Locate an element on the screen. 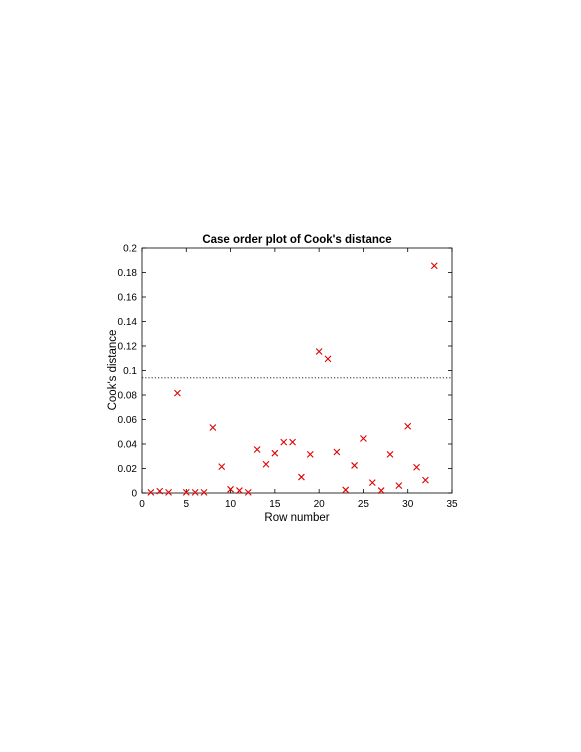  x-tick-label: 15 is located at coordinates (275, 504).